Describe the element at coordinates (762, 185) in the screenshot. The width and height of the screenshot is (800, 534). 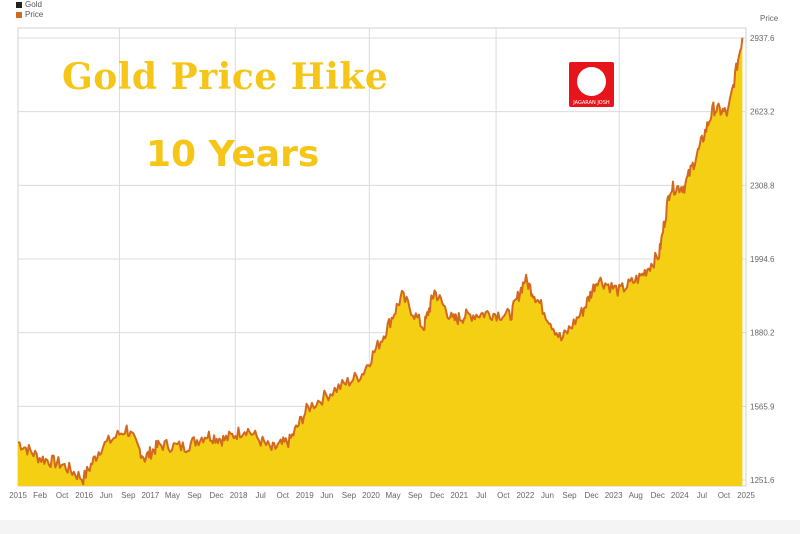
I see `y-tick-label: 2308.8` at that location.